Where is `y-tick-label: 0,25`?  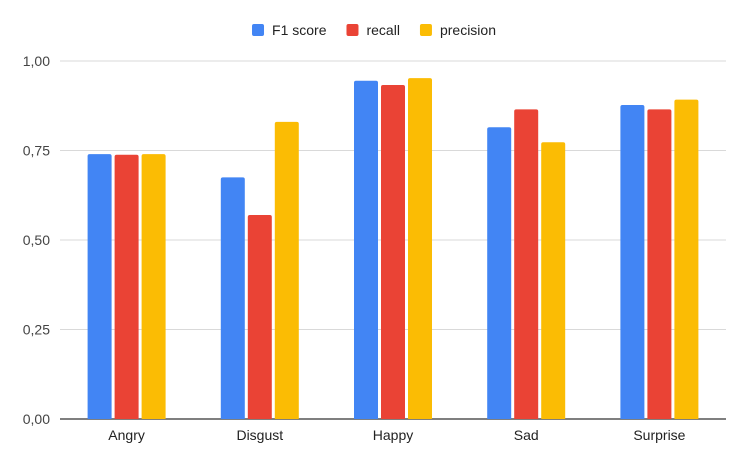
y-tick-label: 0,25 is located at coordinates (36, 330).